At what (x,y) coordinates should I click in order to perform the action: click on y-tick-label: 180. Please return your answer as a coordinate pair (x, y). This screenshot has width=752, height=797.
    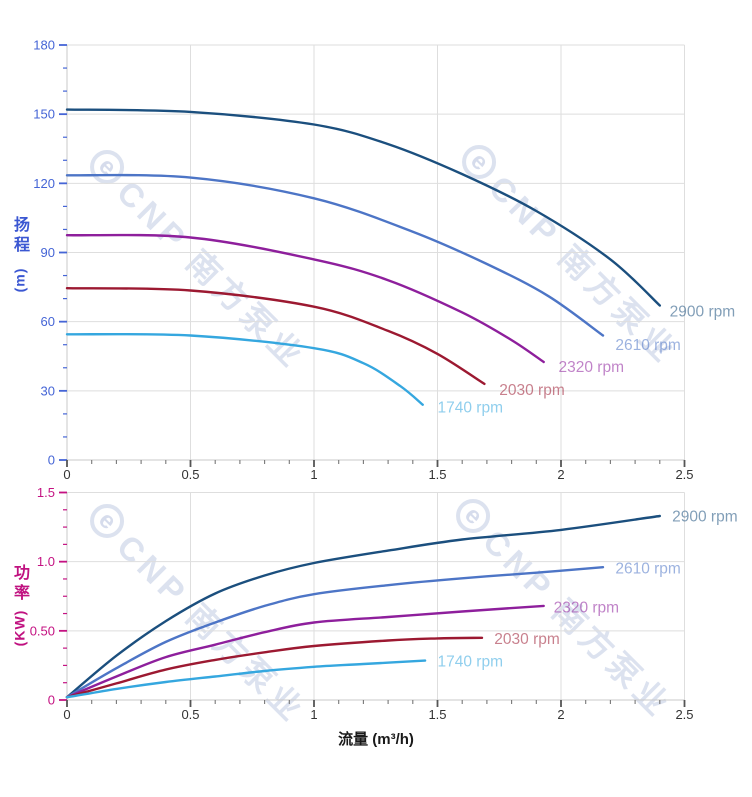
    Looking at the image, I should click on (44, 45).